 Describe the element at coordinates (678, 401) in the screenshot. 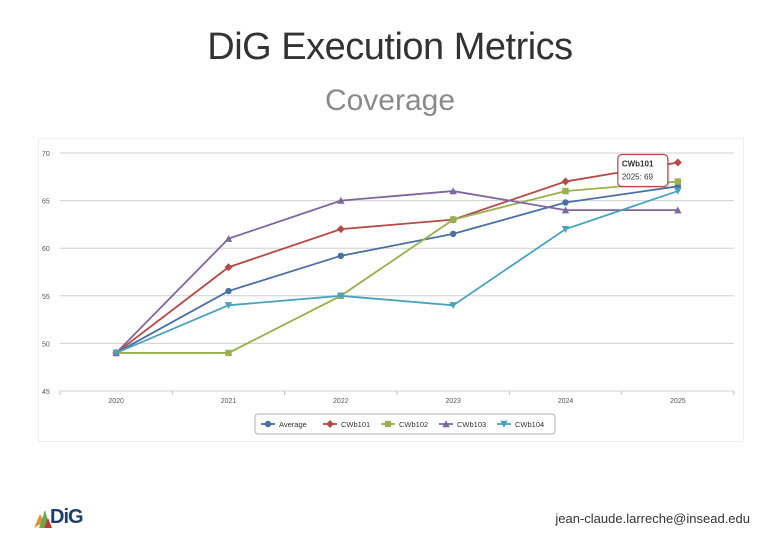

I see `x-tick-label: 2025` at that location.